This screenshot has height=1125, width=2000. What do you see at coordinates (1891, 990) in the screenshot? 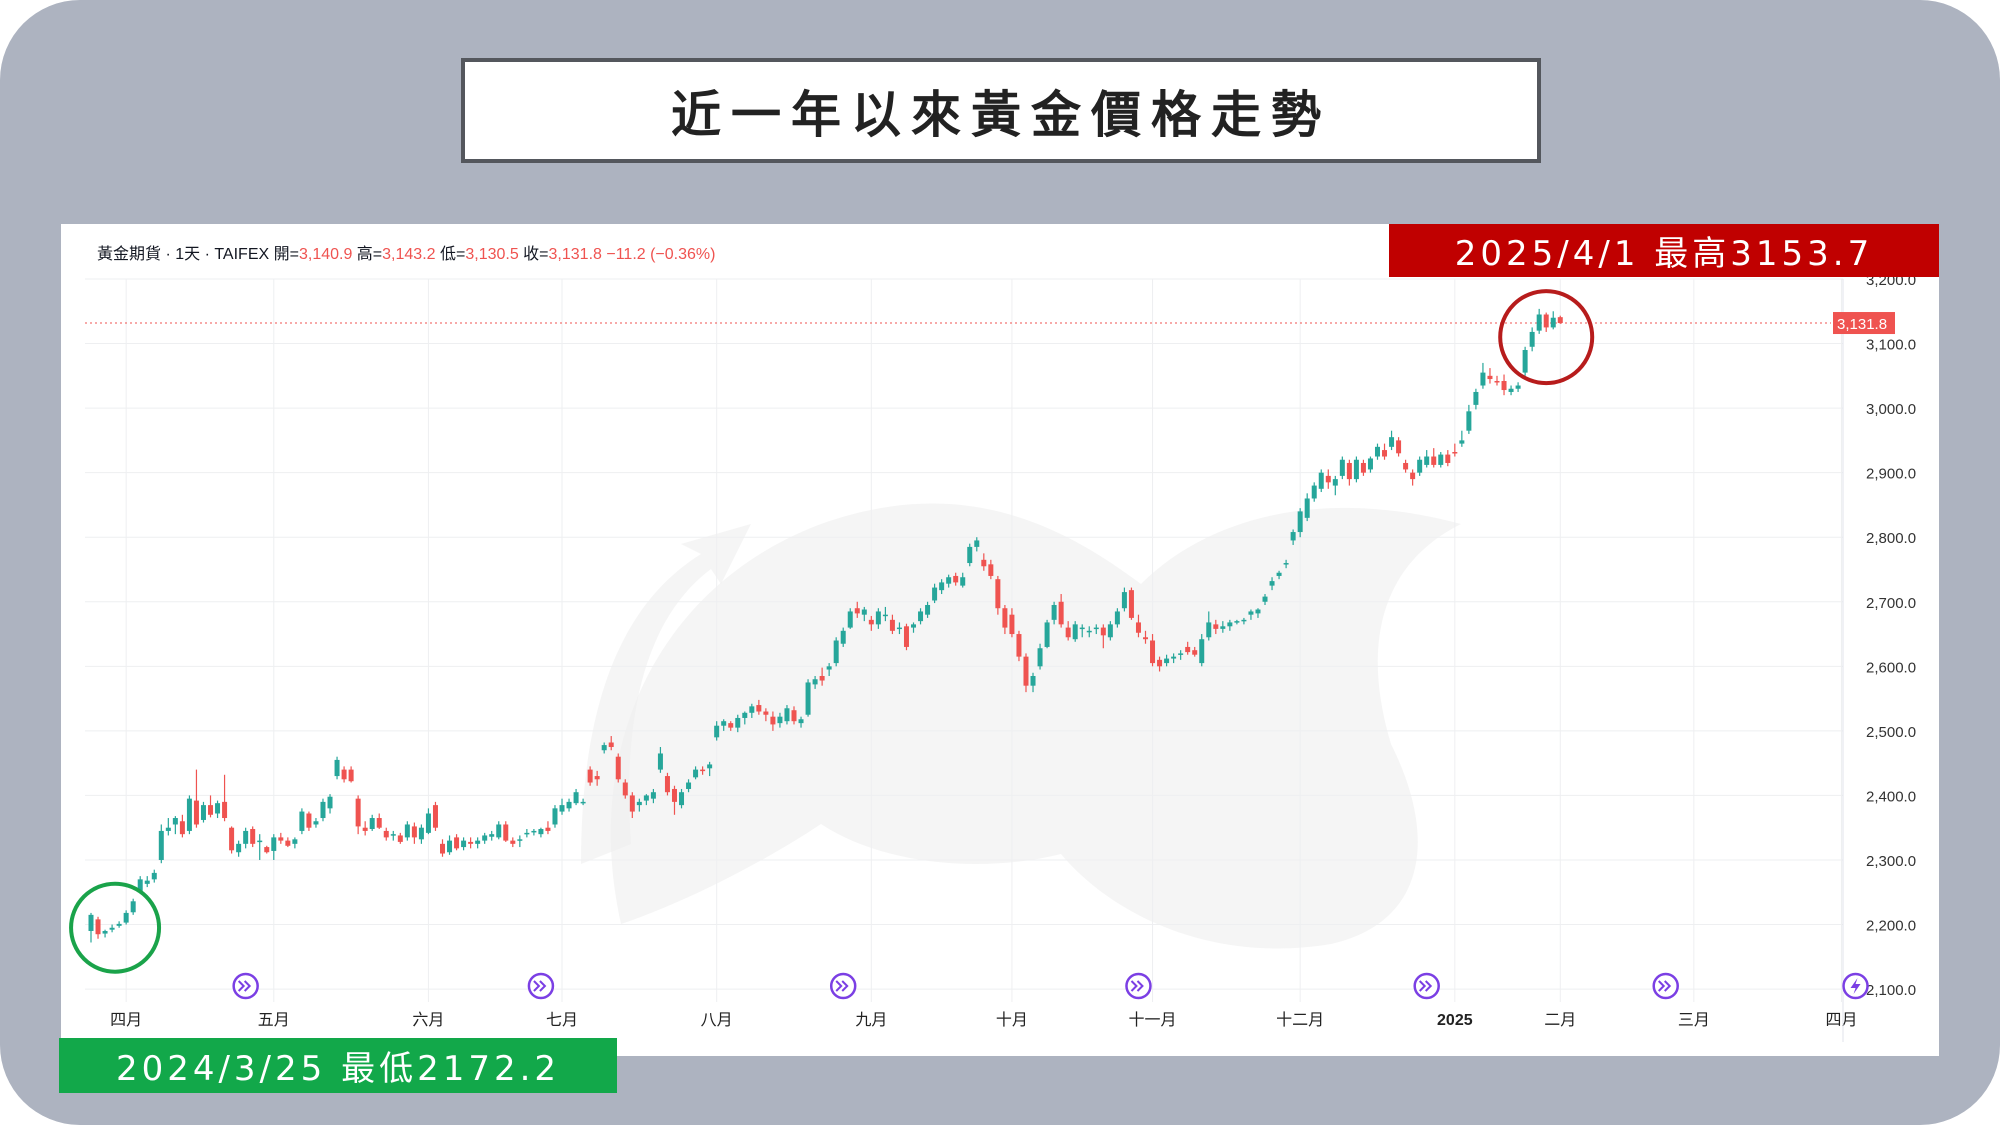
I see `y-tick-label: 2,100.0` at bounding box center [1891, 990].